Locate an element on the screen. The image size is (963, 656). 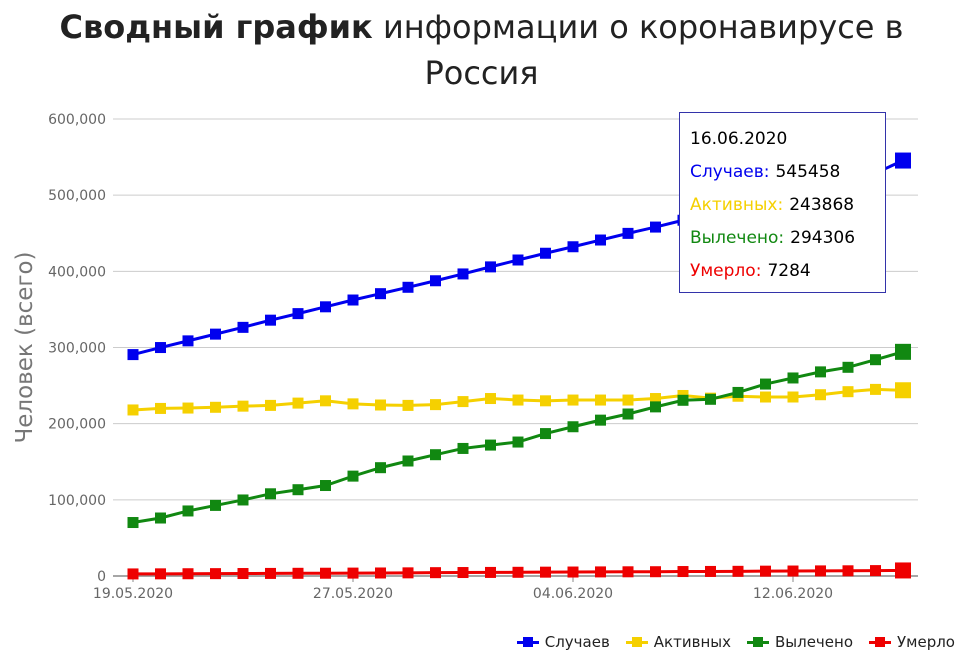
tooltip-row-cases: Случаев: 545458 is located at coordinates (787, 172).